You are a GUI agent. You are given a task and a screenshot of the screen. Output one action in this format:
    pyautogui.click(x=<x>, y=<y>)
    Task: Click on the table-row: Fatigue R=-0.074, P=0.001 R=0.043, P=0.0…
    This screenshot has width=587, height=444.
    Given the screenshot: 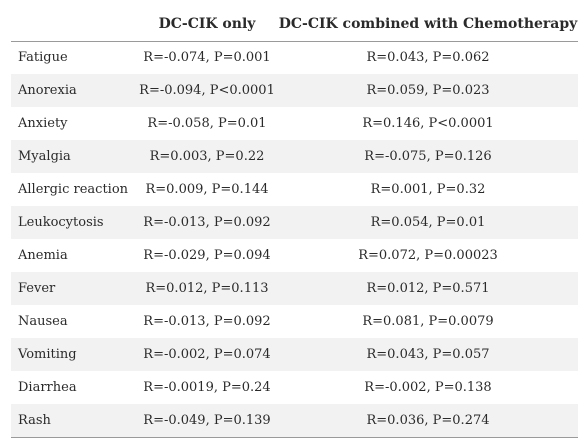 What is the action you would take?
    pyautogui.click(x=294, y=57)
    